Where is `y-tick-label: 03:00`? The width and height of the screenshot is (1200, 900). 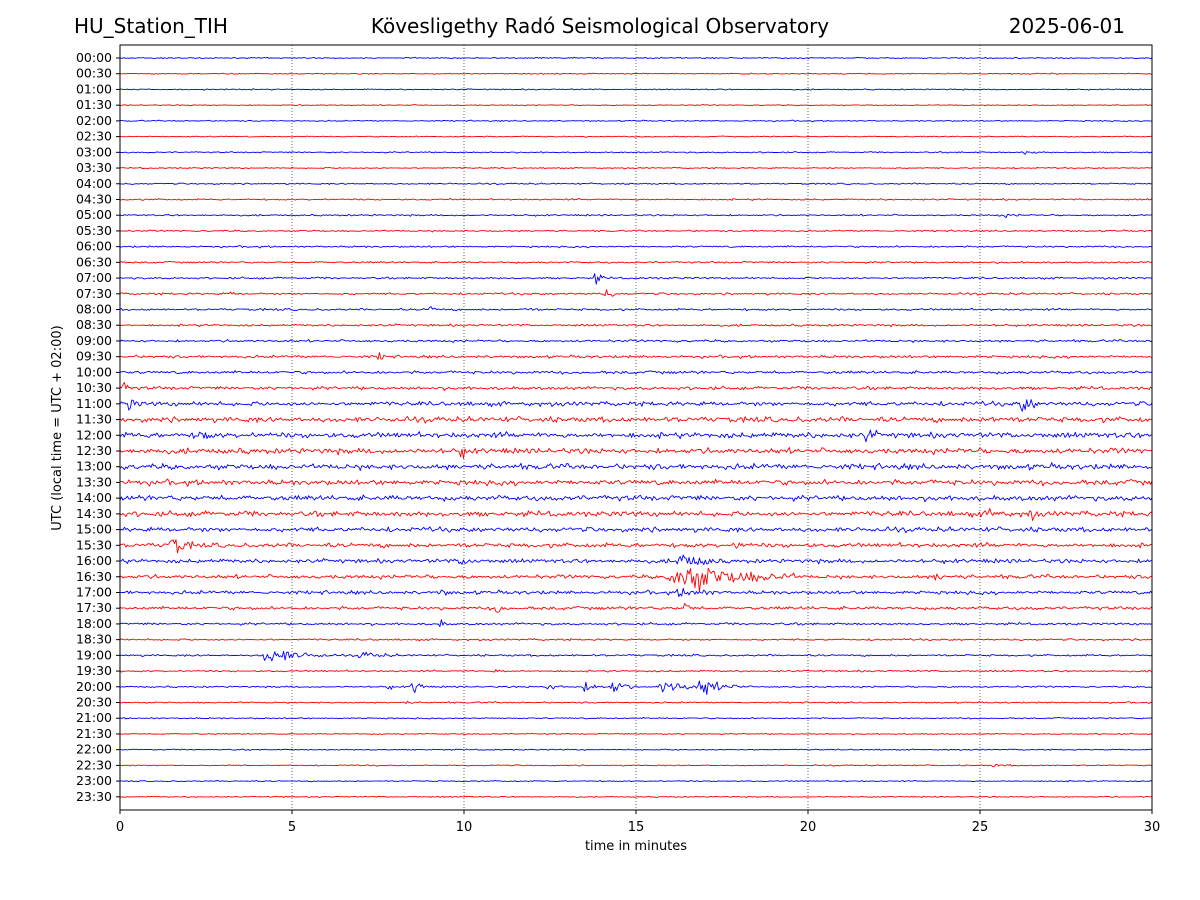 y-tick-label: 03:00 is located at coordinates (94, 151).